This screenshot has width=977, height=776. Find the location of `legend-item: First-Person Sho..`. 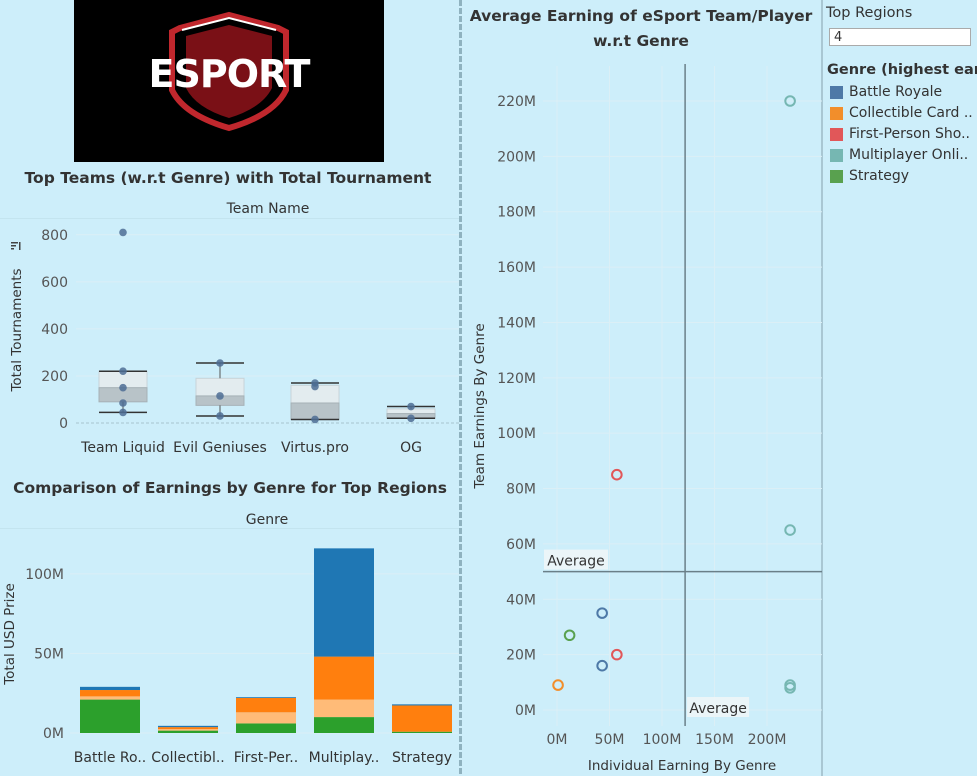

legend-item: First-Person Sho.. is located at coordinates (900, 134).